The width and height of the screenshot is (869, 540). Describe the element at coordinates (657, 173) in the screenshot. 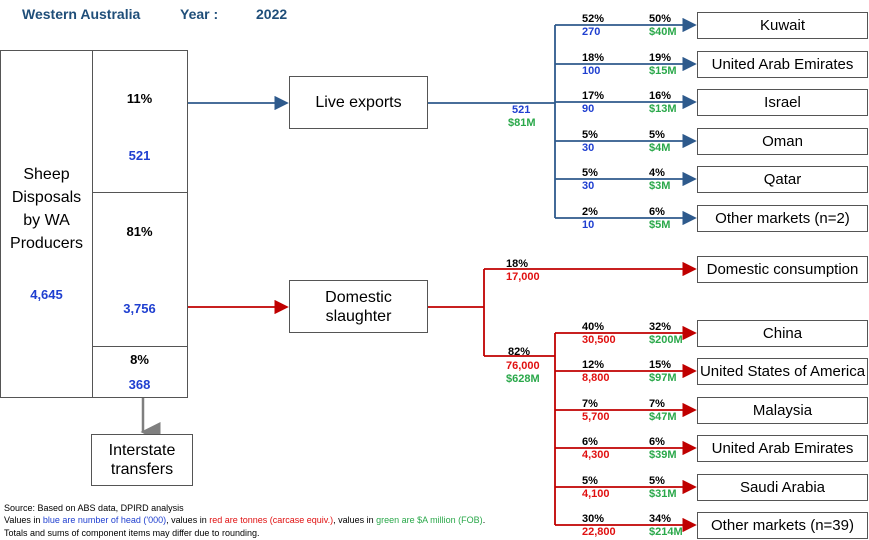

I see `dest-value-pct: 4%` at that location.